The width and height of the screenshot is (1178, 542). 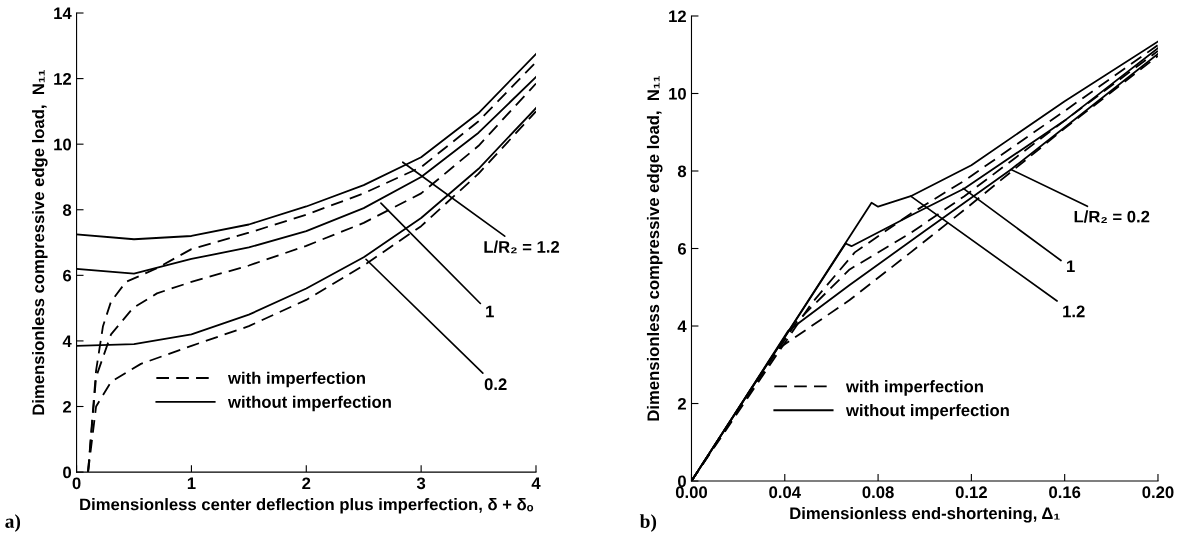 What do you see at coordinates (1158, 492) in the screenshot?
I see `x-tick-label: 0.20` at bounding box center [1158, 492].